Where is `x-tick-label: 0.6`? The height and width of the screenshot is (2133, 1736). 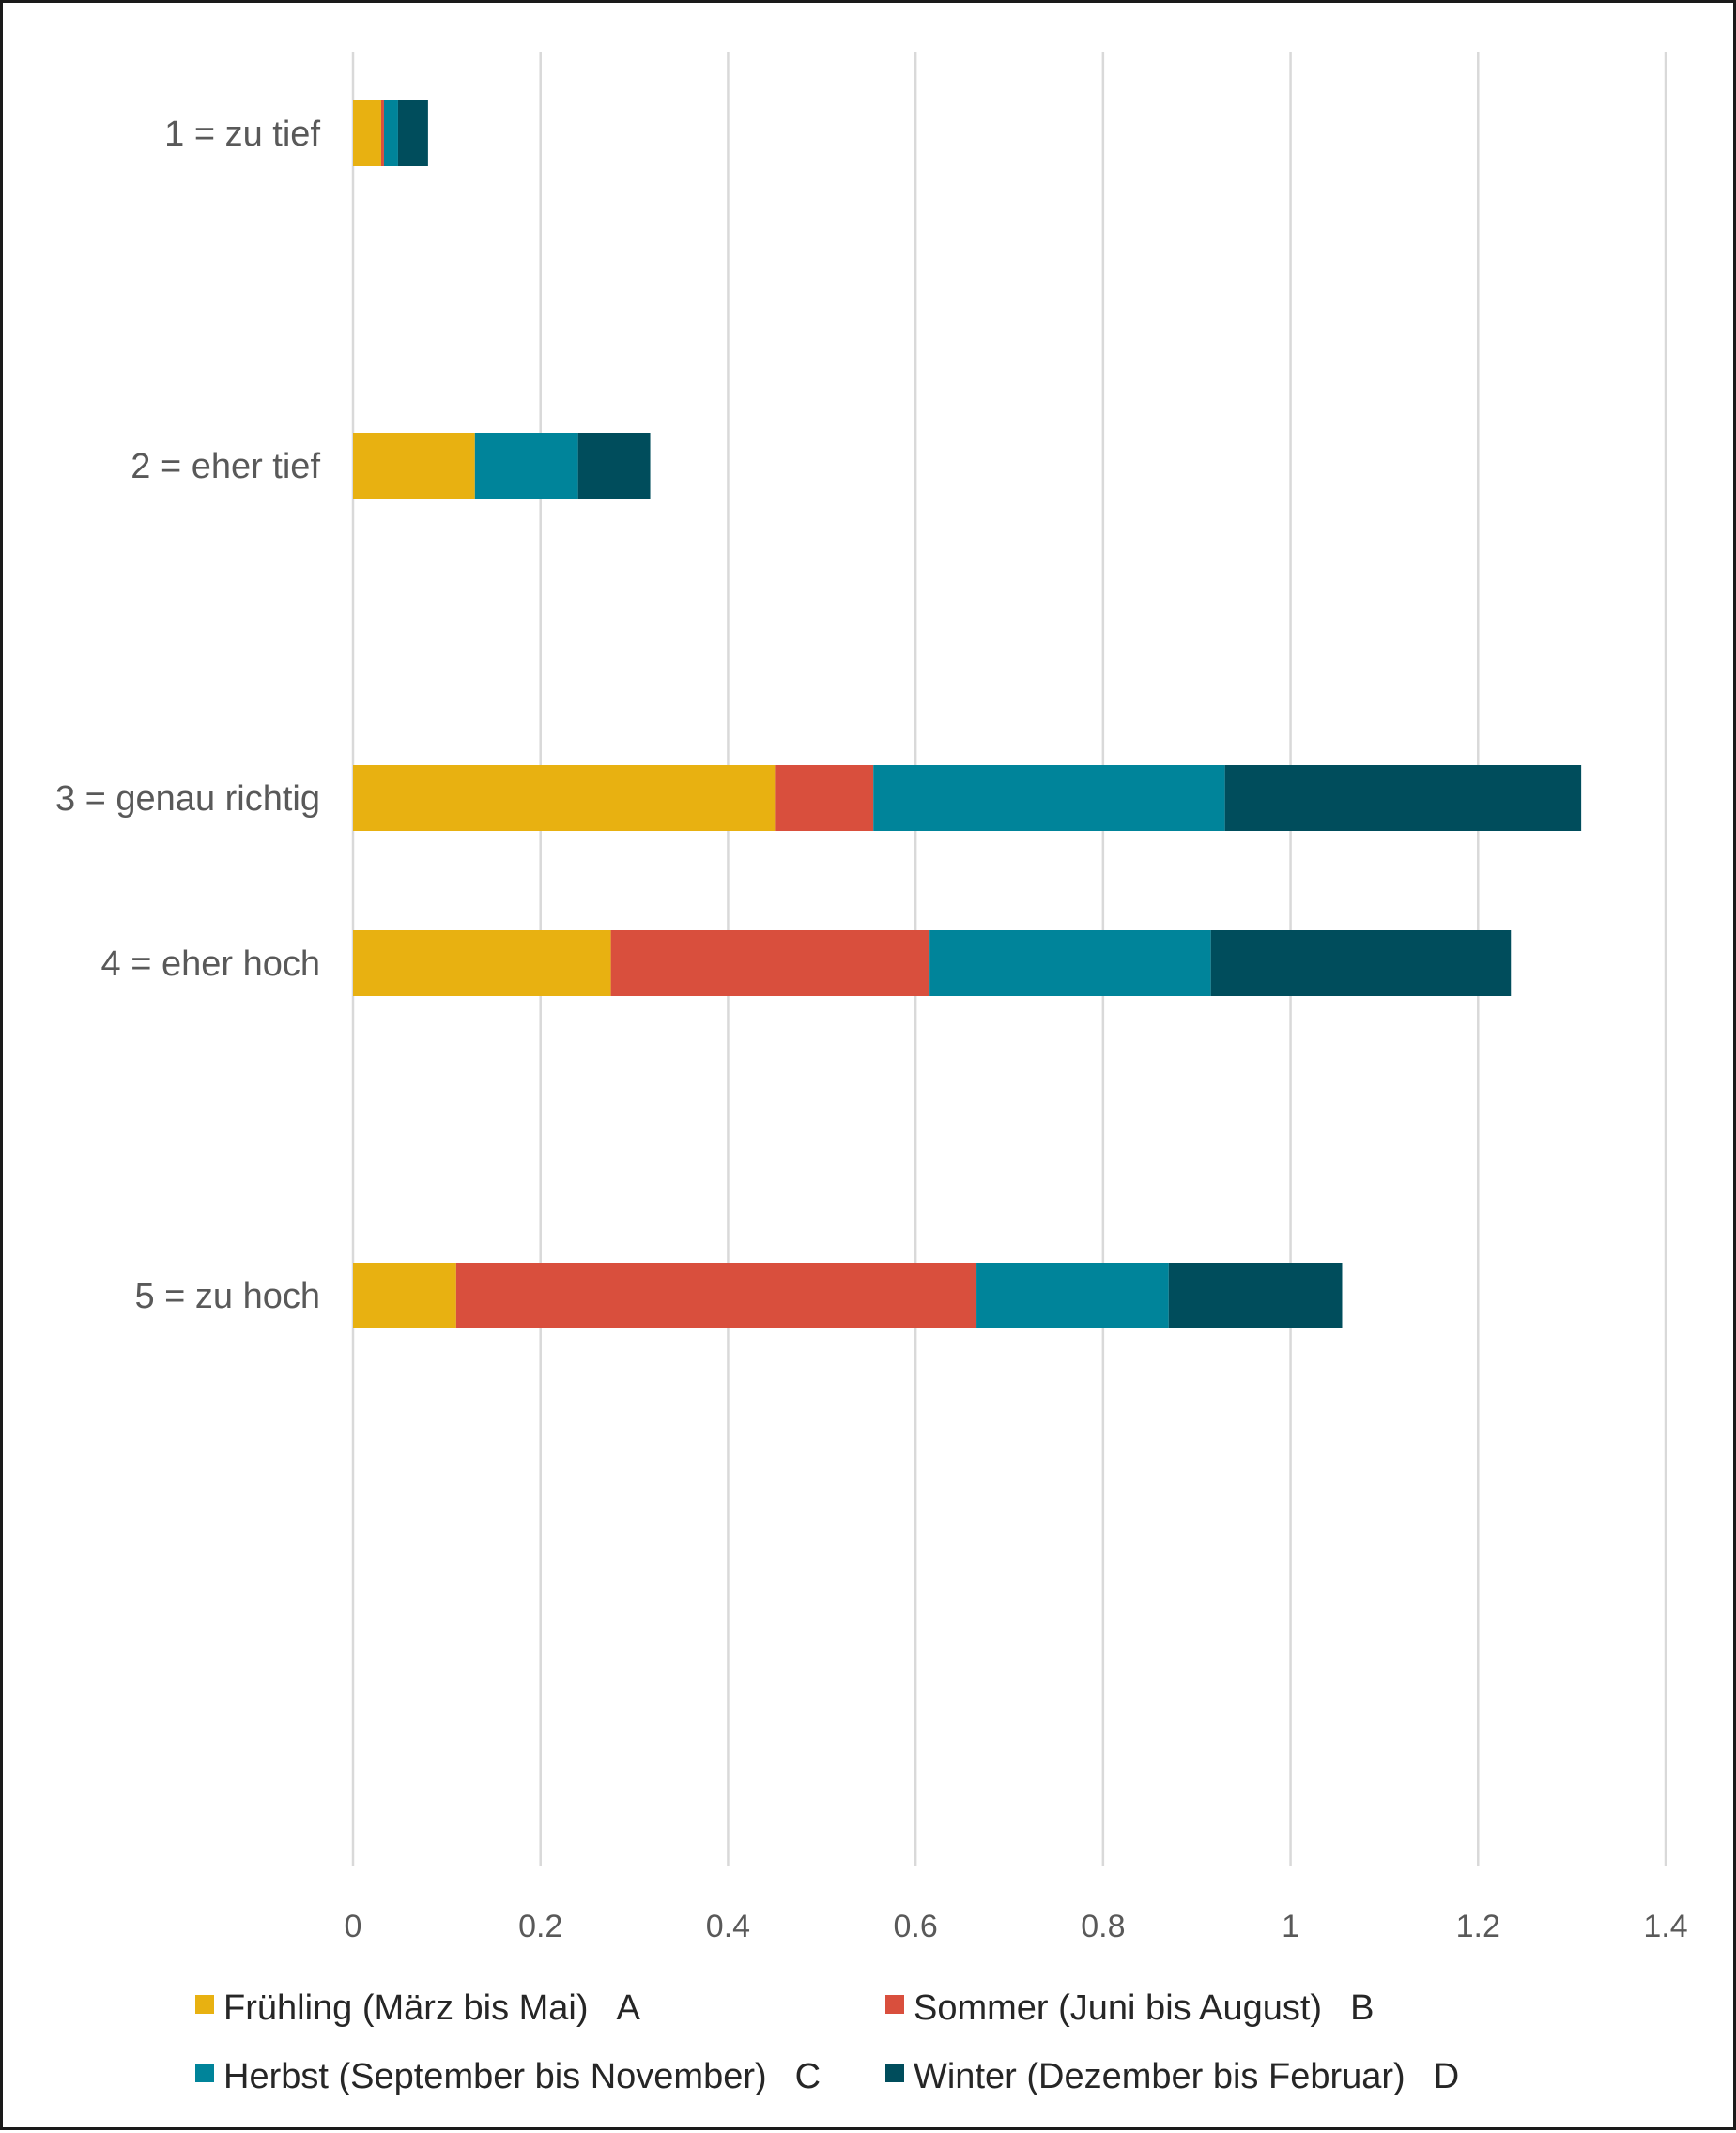
x-tick-label: 0.6 is located at coordinates (916, 1926).